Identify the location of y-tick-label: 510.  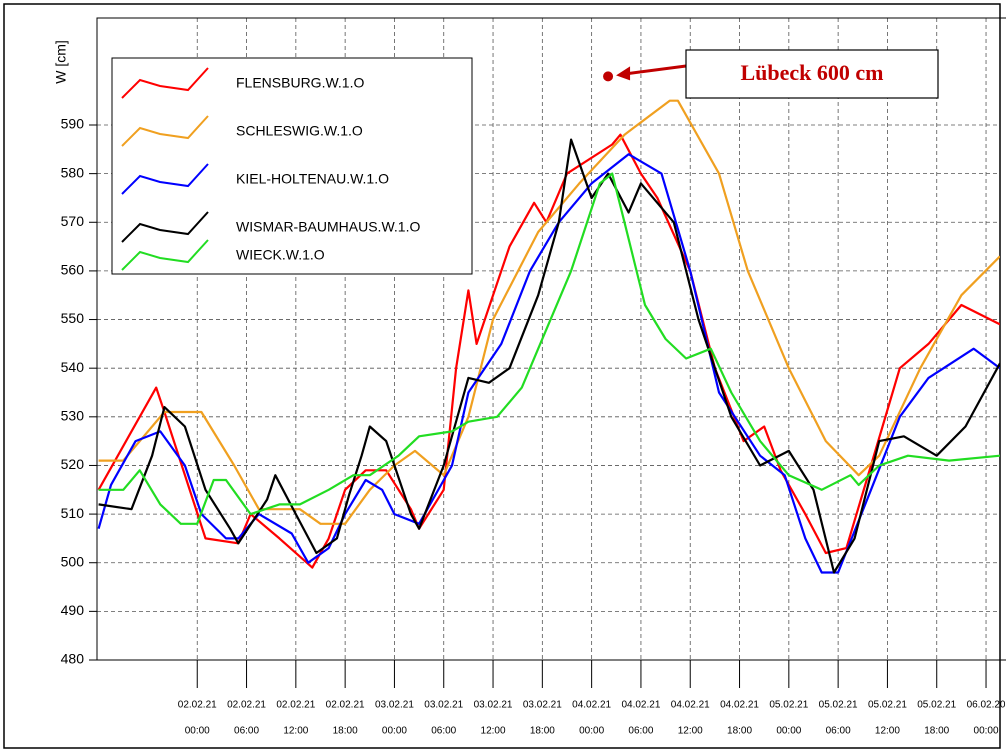
(73, 513).